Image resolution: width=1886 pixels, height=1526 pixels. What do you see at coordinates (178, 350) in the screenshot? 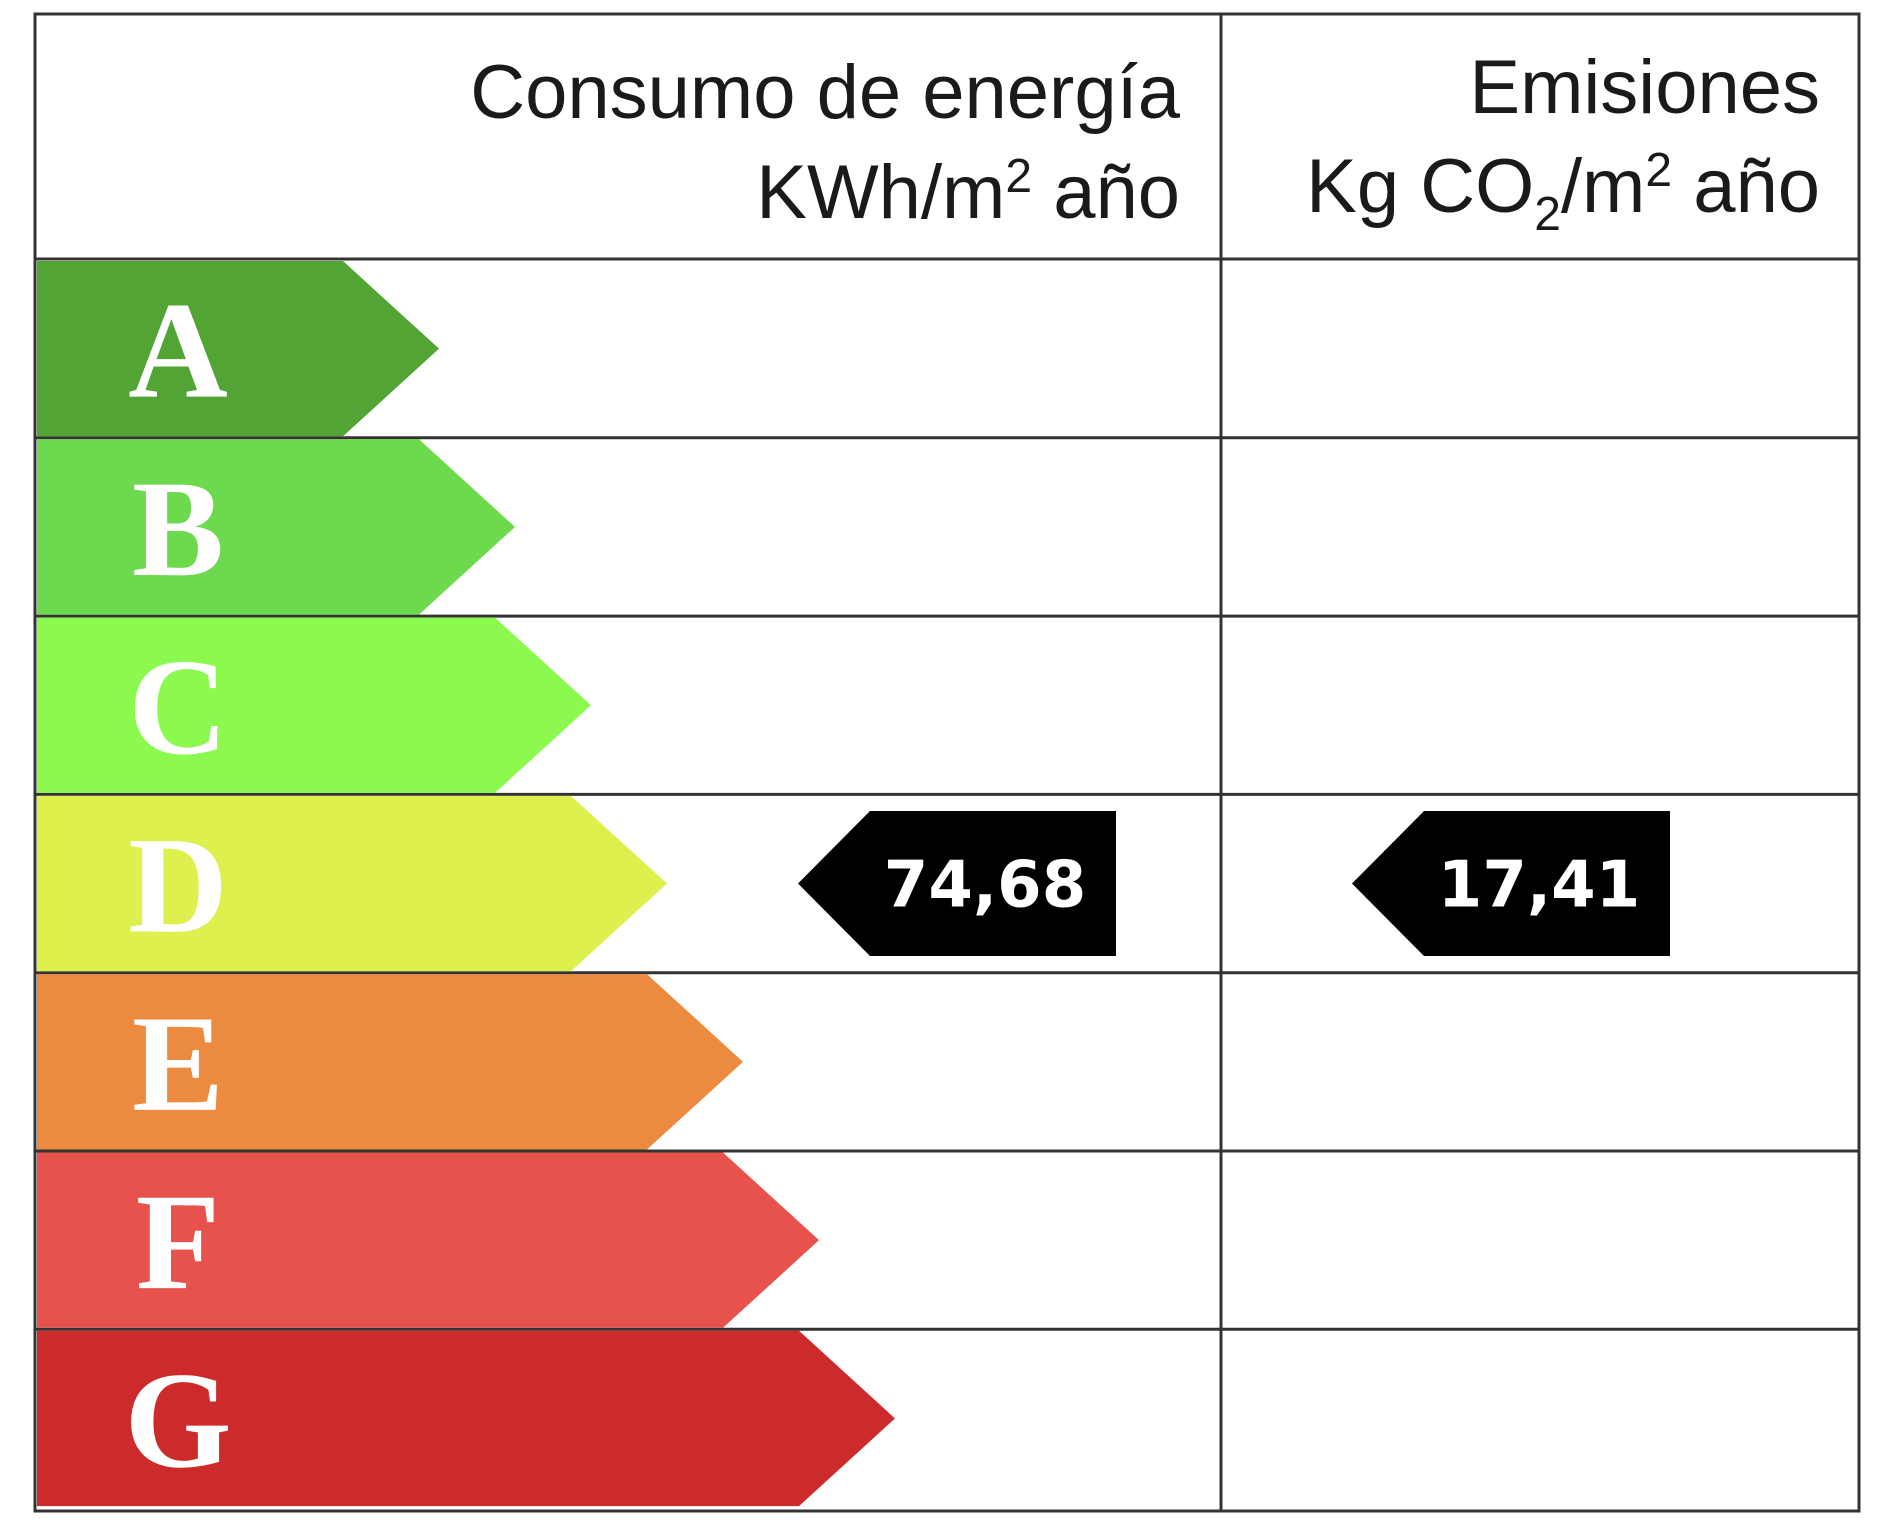
I see `rating-letter: A` at bounding box center [178, 350].